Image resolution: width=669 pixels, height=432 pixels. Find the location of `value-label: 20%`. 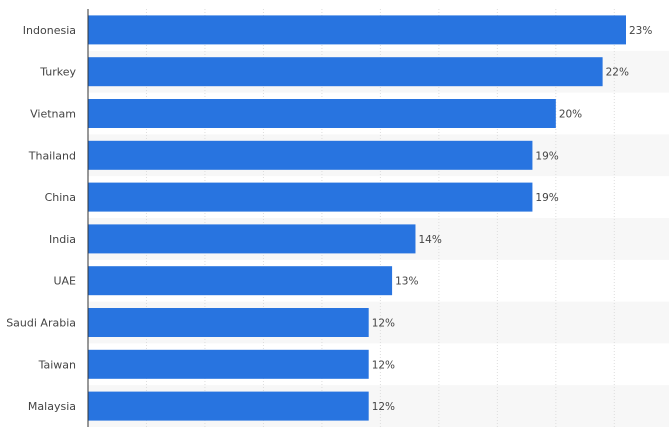

value-label: 20% is located at coordinates (570, 115).